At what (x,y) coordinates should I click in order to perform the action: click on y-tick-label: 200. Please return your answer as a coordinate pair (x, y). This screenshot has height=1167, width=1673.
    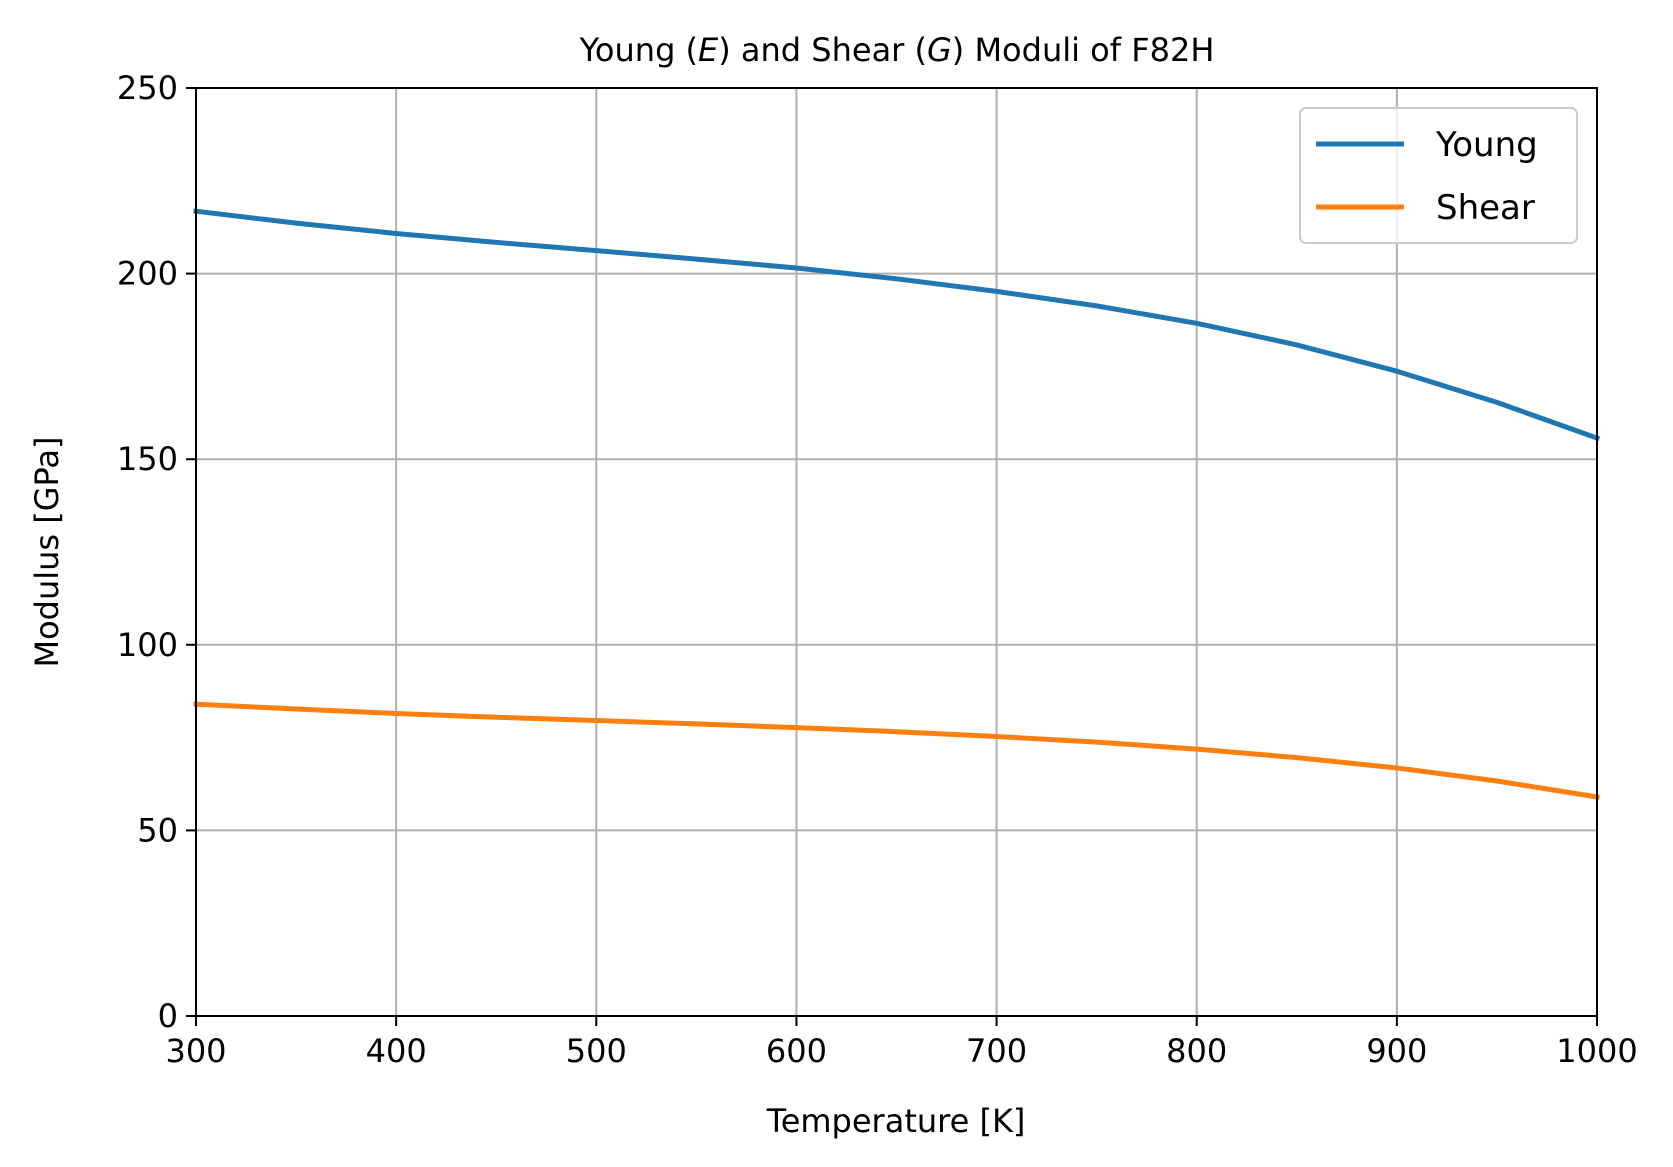
    Looking at the image, I should click on (147, 274).